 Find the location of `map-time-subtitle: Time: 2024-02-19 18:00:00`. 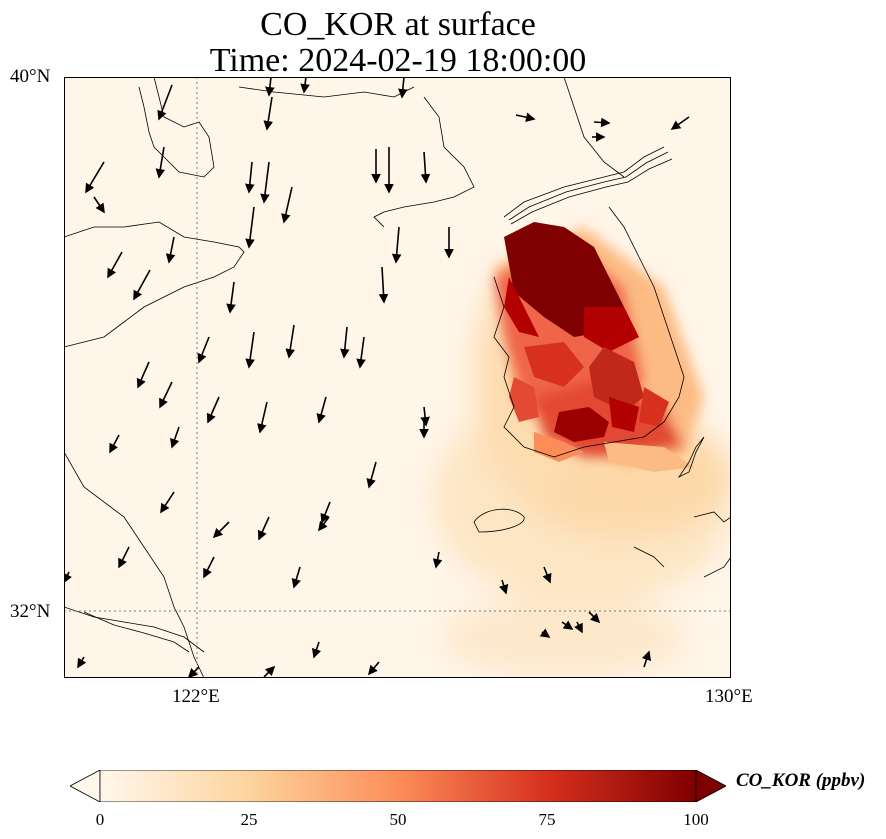

map-time-subtitle: Time: 2024-02-19 18:00:00 is located at coordinates (398, 60).